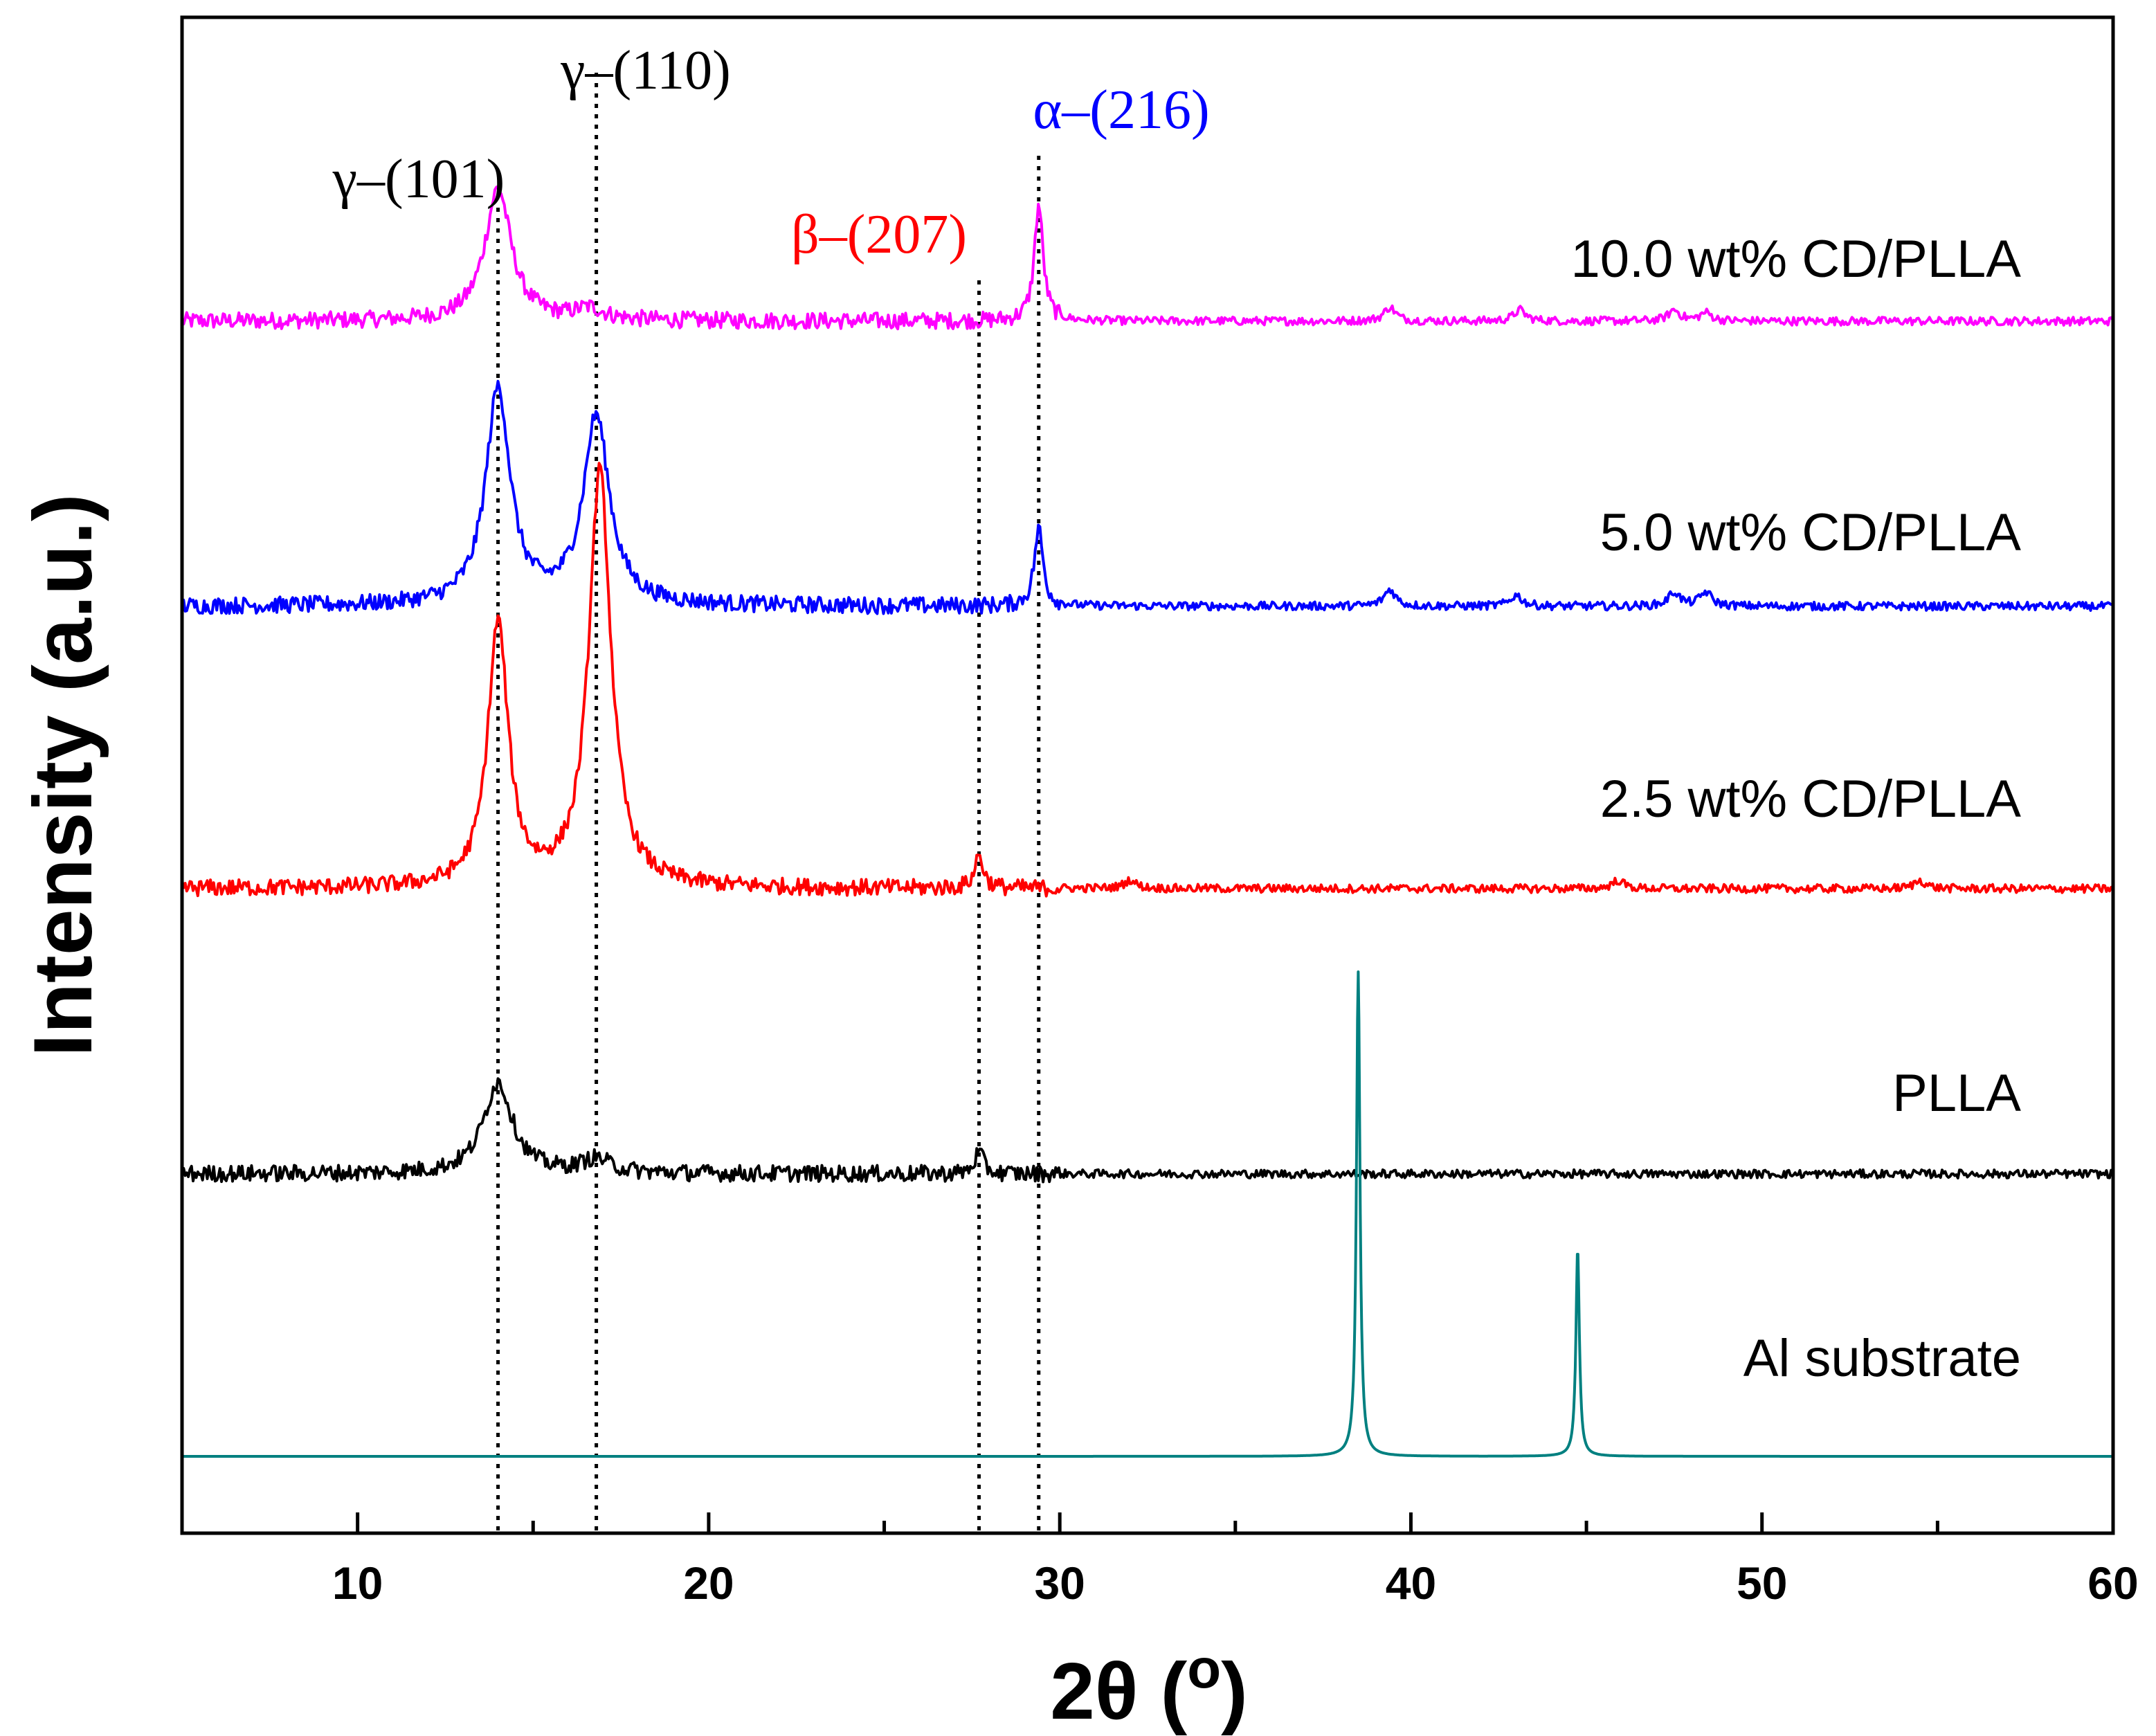  Describe the element at coordinates (1811, 532) in the screenshot. I see `series-label: 5.0 wt% CD/PLLA` at that location.